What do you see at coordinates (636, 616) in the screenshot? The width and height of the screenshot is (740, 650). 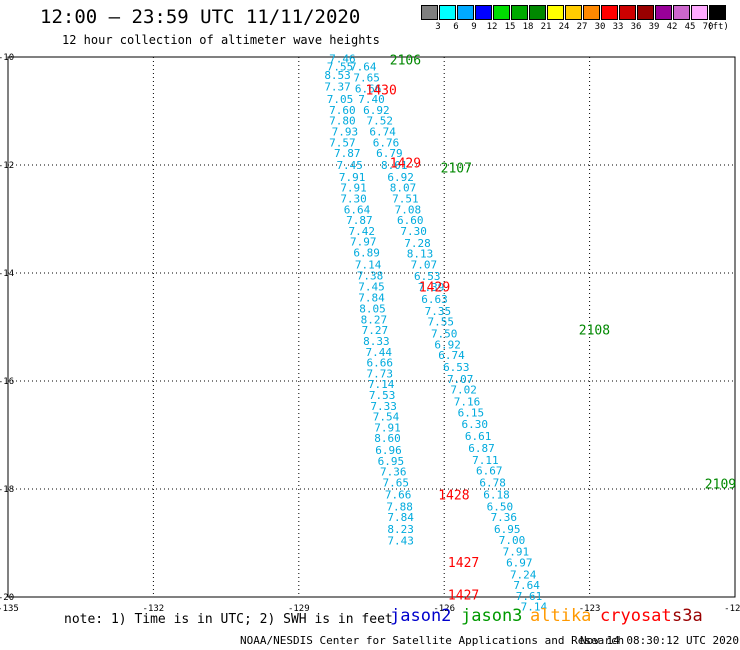 I see `satellite-cryosat: cryosat` at bounding box center [636, 616].